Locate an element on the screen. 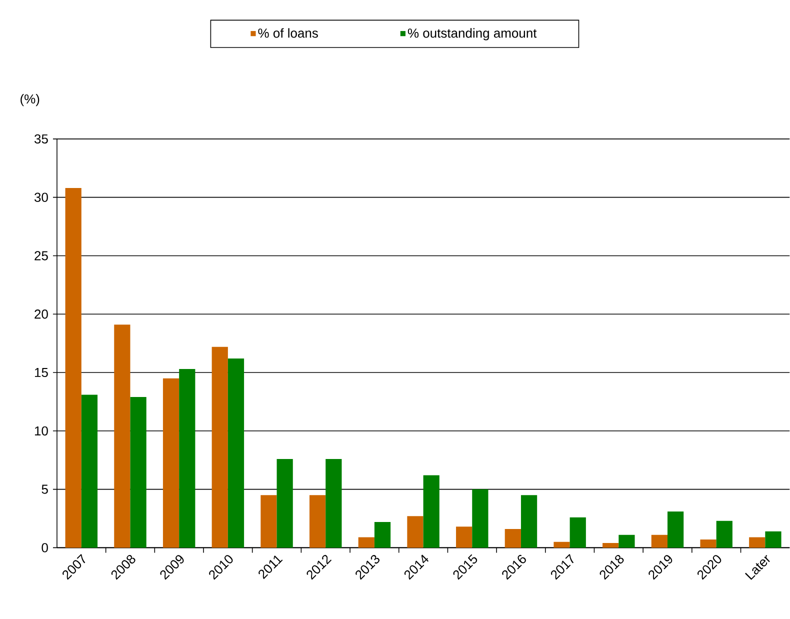 The height and width of the screenshot is (619, 790). y-tick-label: 0 is located at coordinates (45, 547).